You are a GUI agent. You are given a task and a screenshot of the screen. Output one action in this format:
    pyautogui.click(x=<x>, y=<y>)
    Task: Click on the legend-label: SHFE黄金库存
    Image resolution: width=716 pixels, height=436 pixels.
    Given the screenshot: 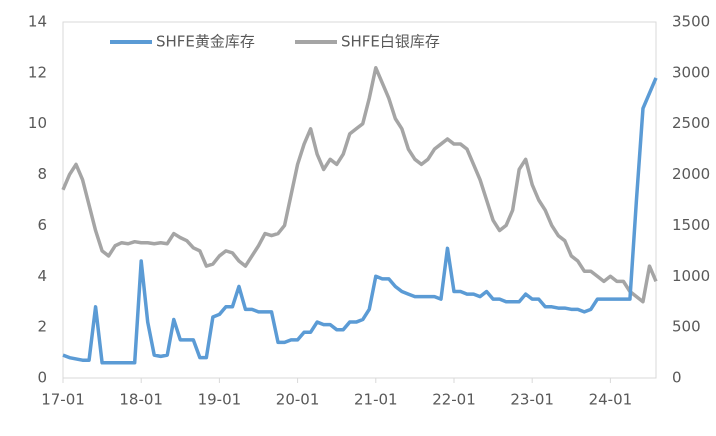 What is the action you would take?
    pyautogui.click(x=205, y=42)
    